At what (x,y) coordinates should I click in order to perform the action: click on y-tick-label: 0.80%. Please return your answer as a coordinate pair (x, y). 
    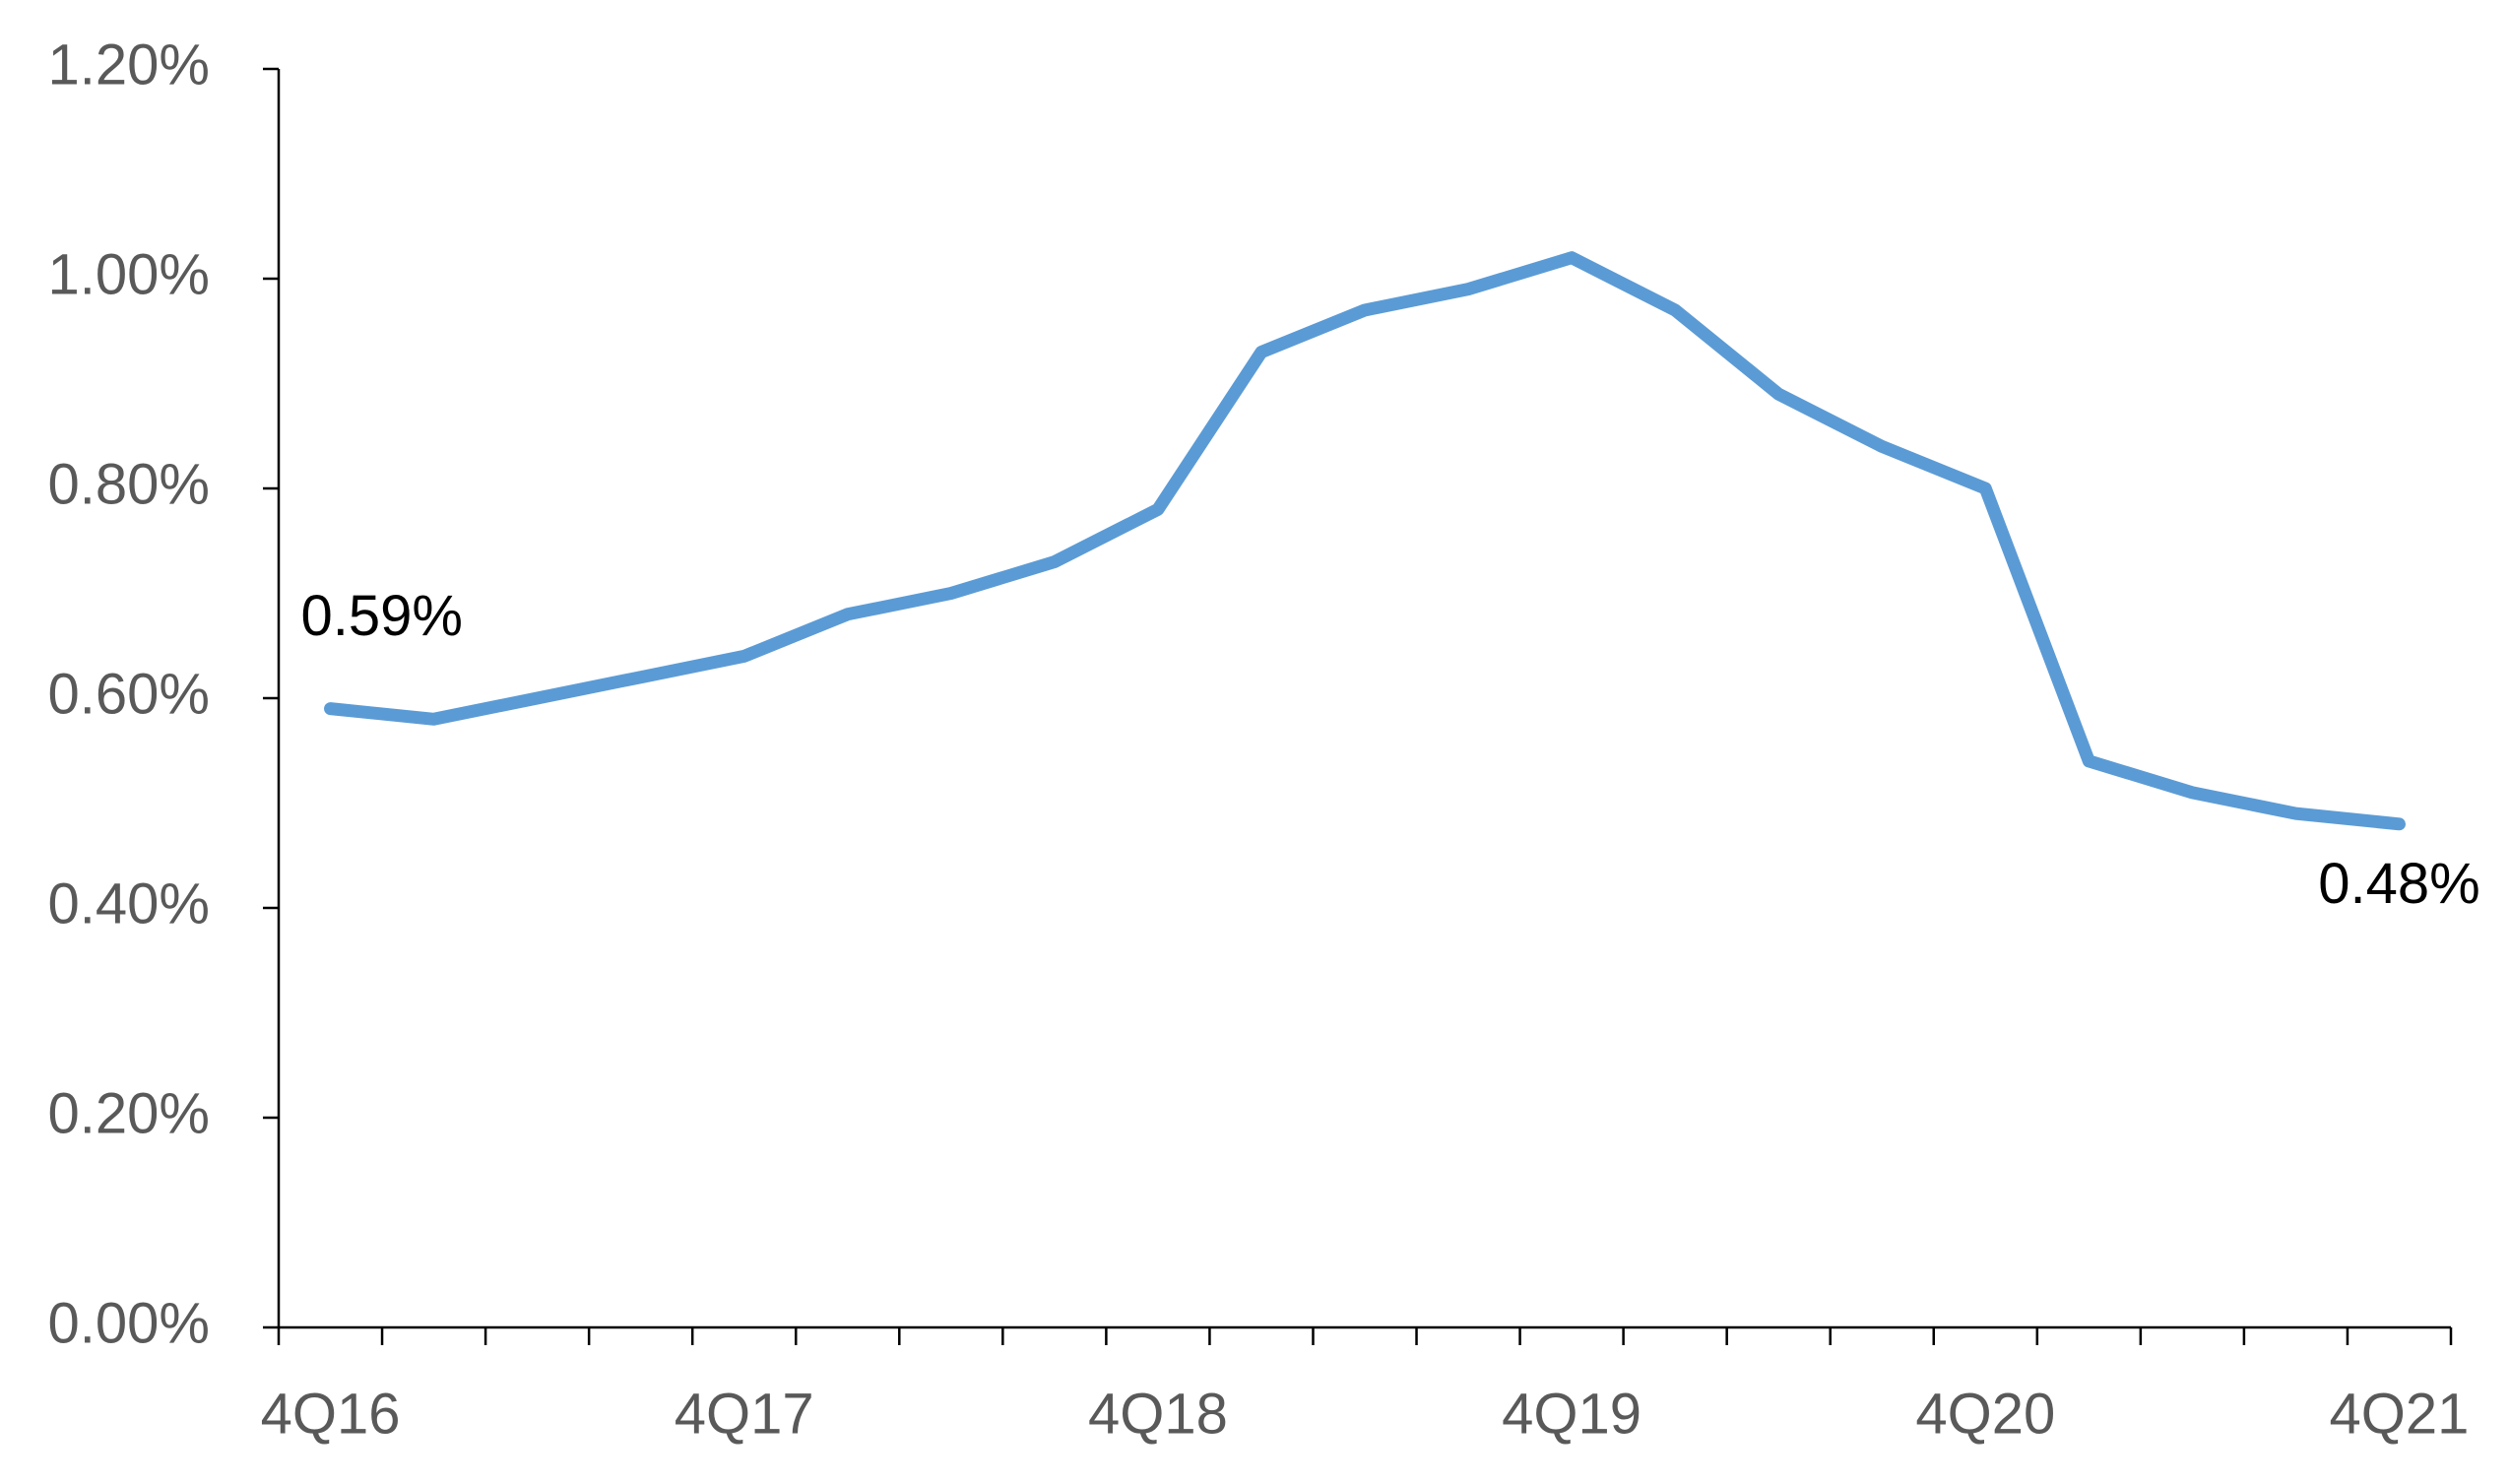
    Looking at the image, I should click on (129, 484).